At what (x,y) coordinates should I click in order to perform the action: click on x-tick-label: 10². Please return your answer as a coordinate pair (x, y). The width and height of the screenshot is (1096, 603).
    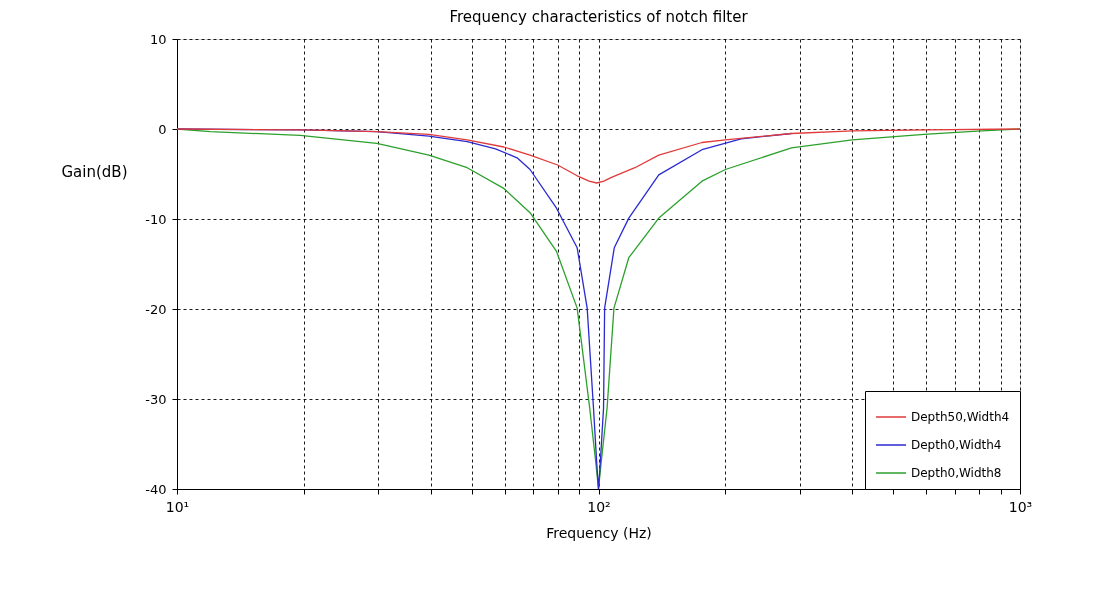
    Looking at the image, I should click on (599, 506).